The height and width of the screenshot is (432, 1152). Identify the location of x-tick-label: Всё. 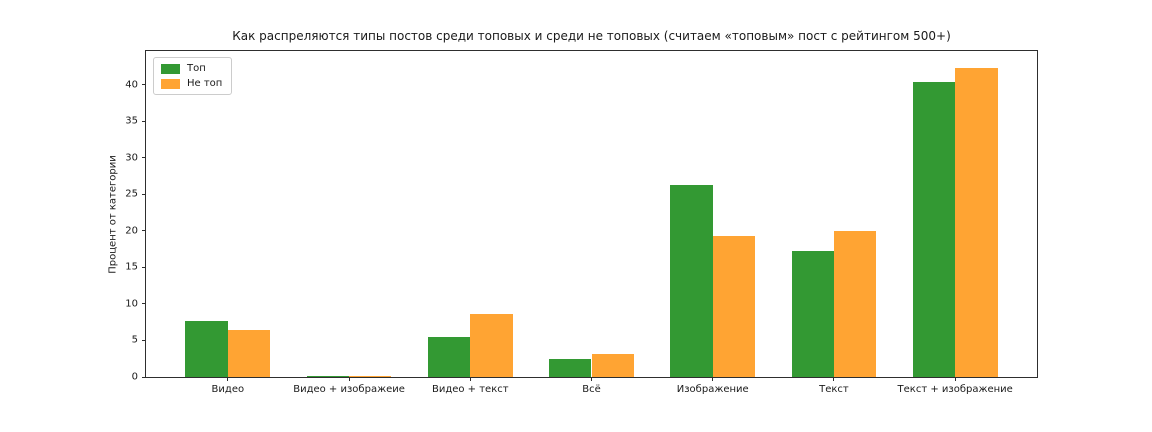
(591, 389).